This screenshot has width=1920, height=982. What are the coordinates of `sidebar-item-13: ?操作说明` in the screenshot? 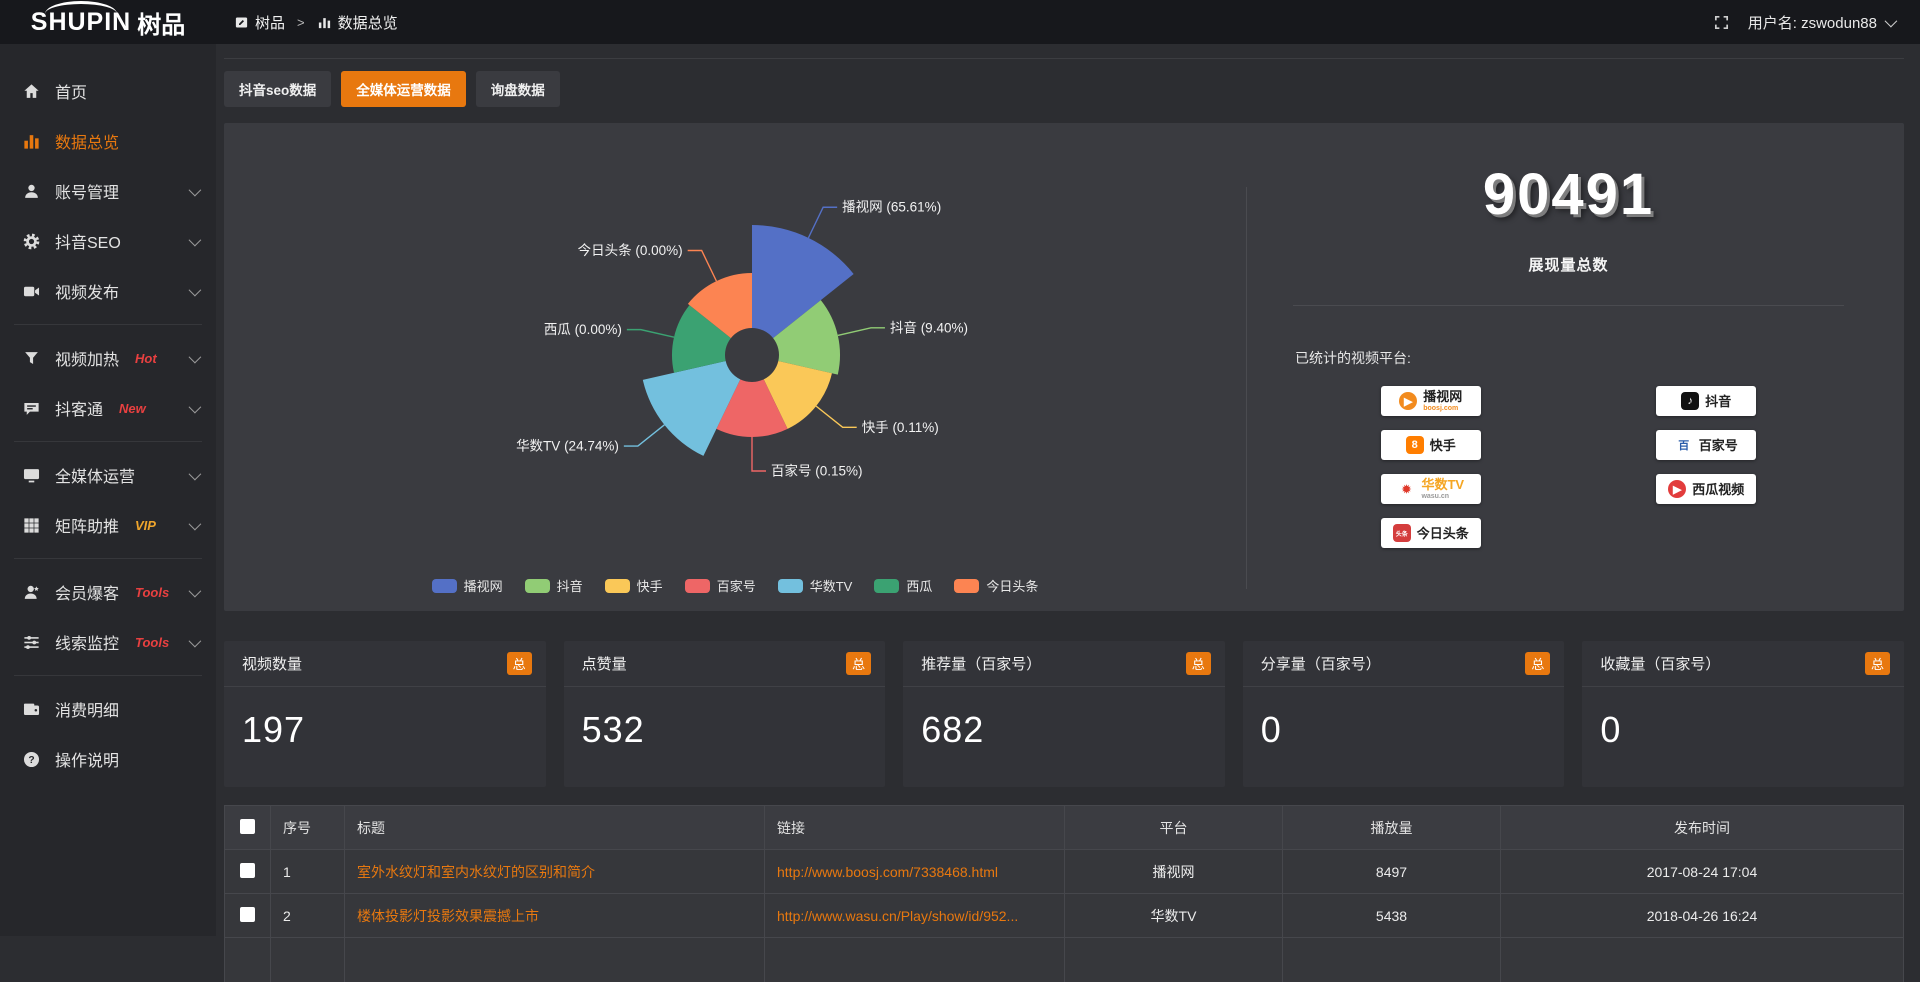 It's located at (108, 759).